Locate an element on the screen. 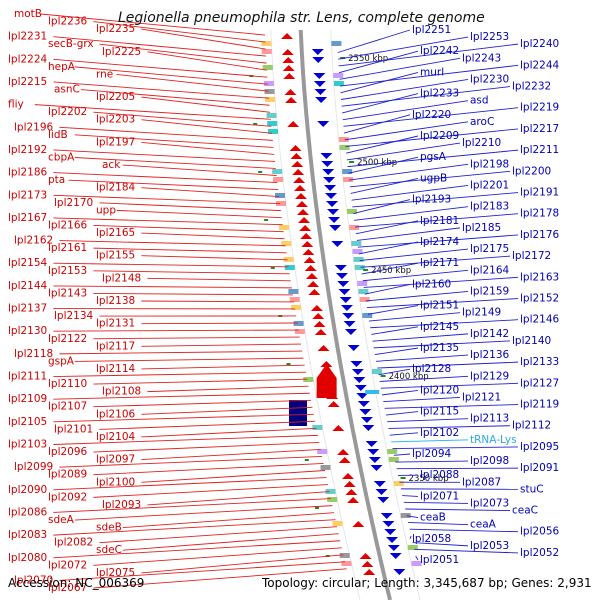  right-gene-label: lpl2159 is located at coordinates (437, 293).